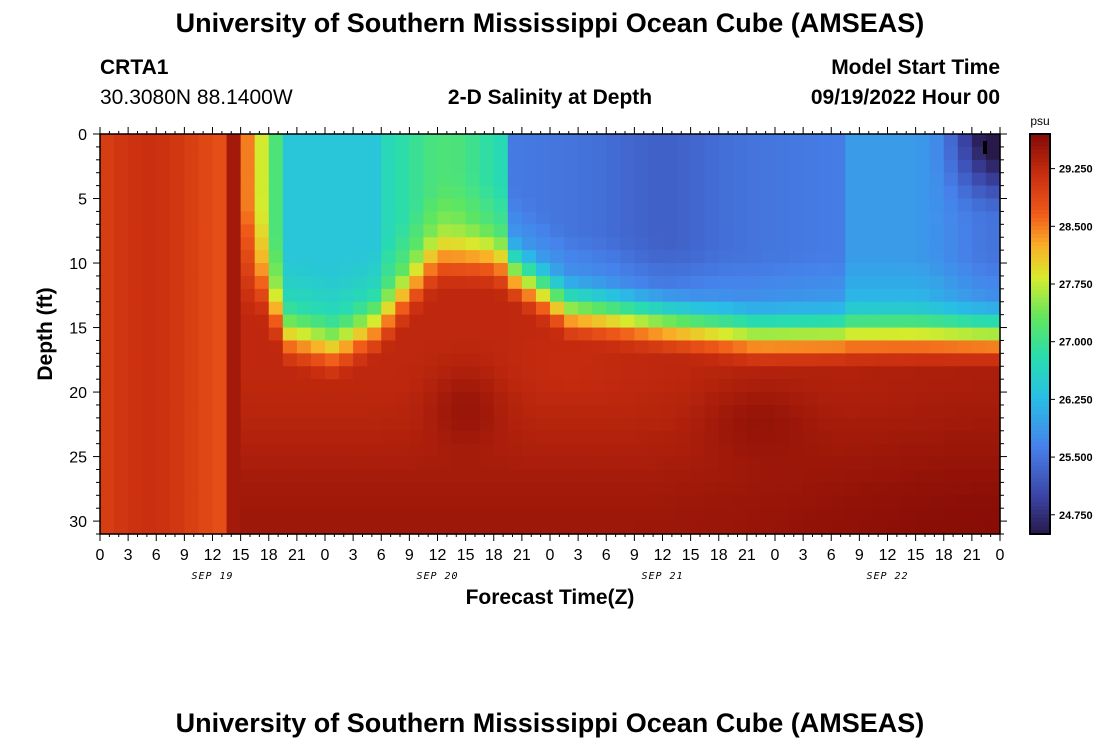 Image resolution: width=1100 pixels, height=750 pixels. What do you see at coordinates (775, 555) in the screenshot?
I see `x-tick-label: 0` at bounding box center [775, 555].